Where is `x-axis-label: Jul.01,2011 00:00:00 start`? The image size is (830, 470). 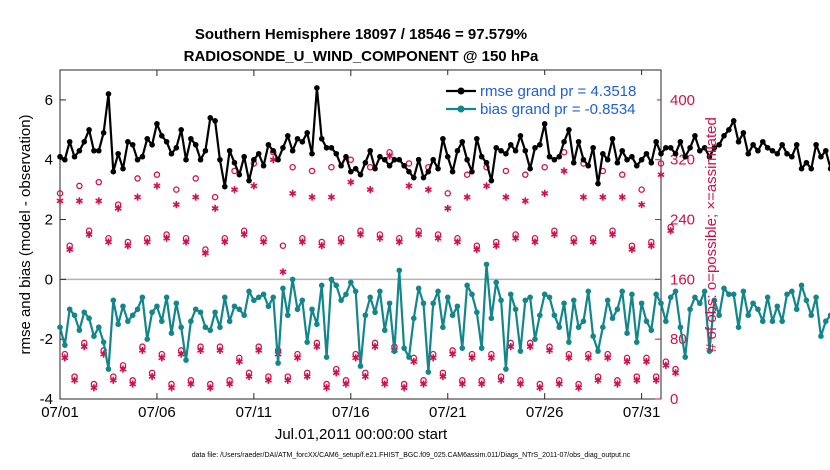
x-axis-label: Jul.01,2011 00:00:00 start is located at coordinates (361, 434).